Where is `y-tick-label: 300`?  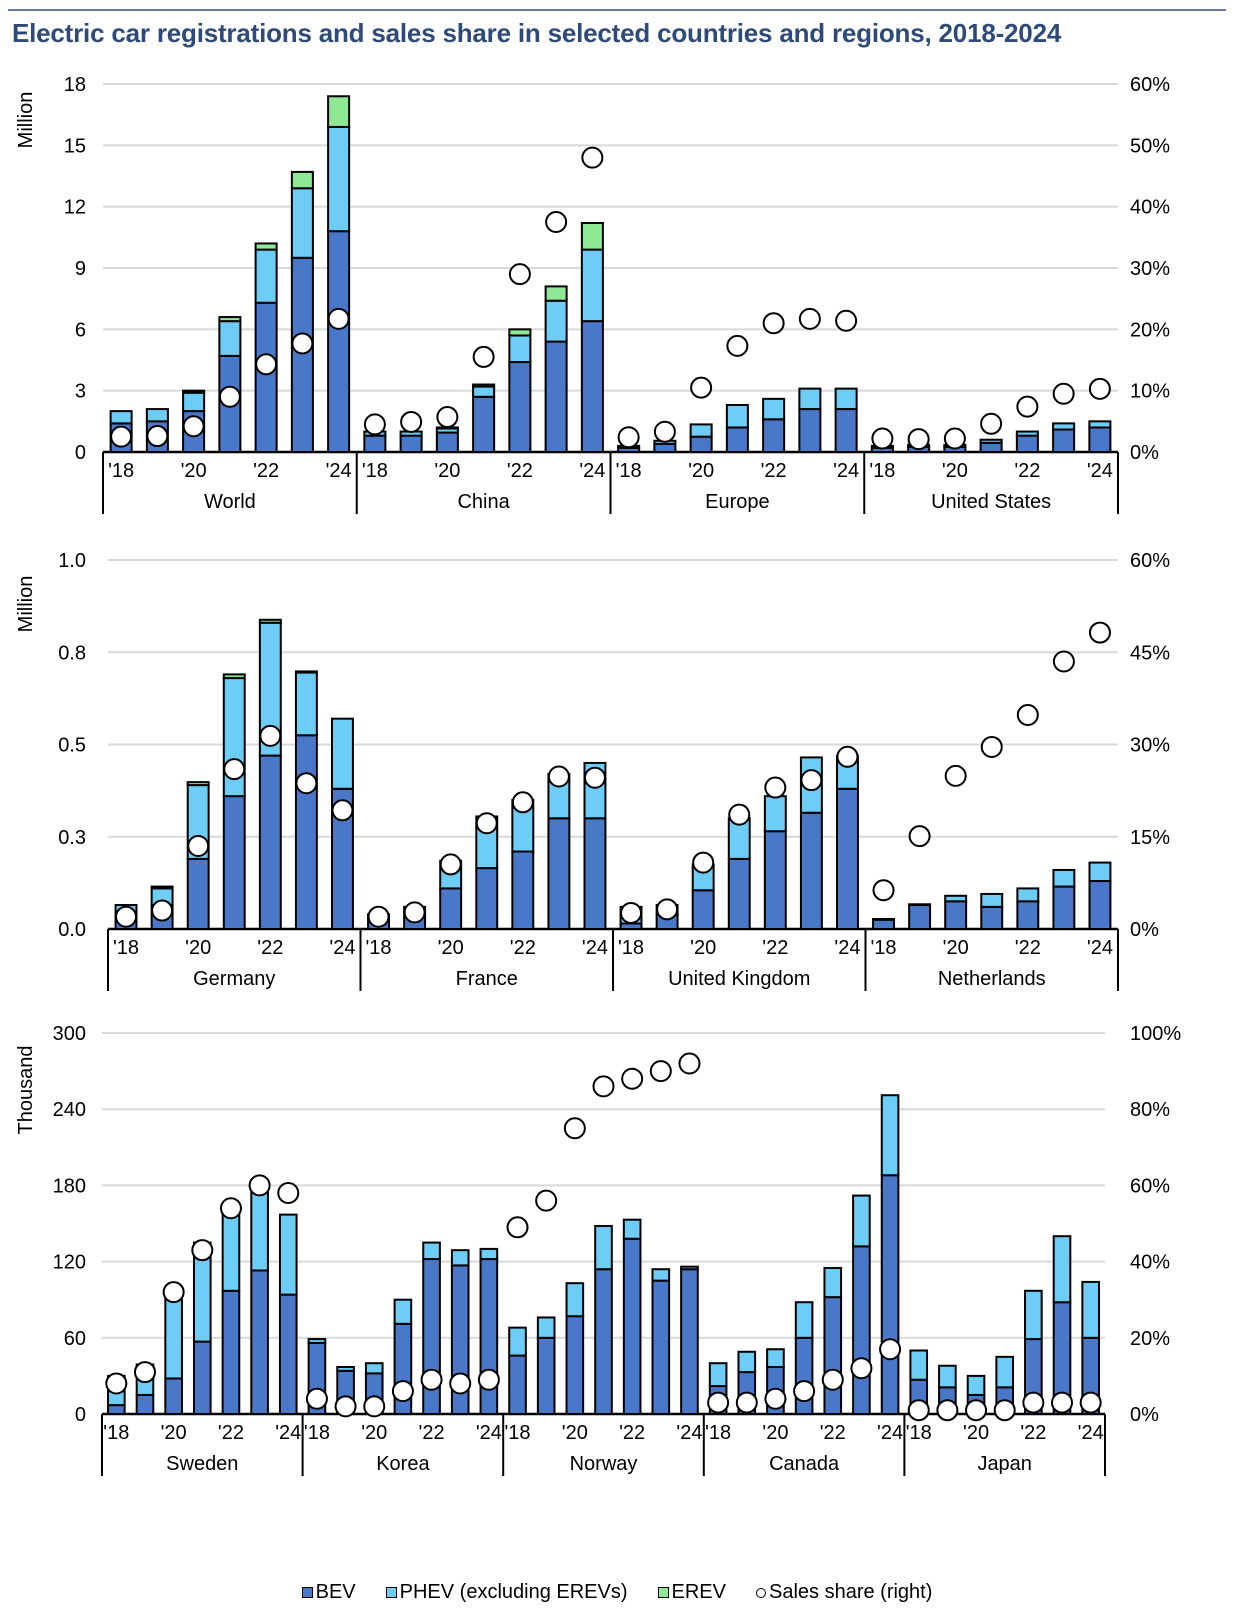 y-tick-label: 300 is located at coordinates (69, 1034).